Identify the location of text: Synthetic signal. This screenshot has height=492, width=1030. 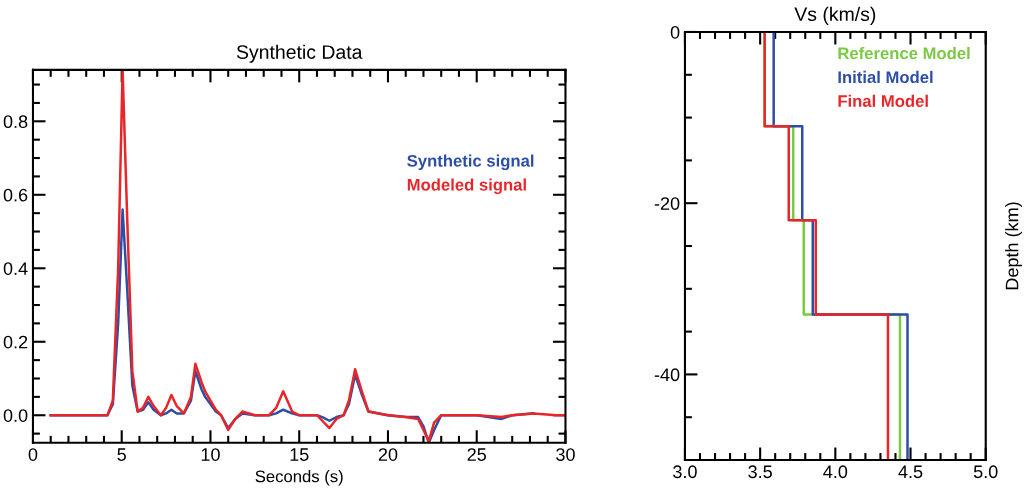
(470, 162).